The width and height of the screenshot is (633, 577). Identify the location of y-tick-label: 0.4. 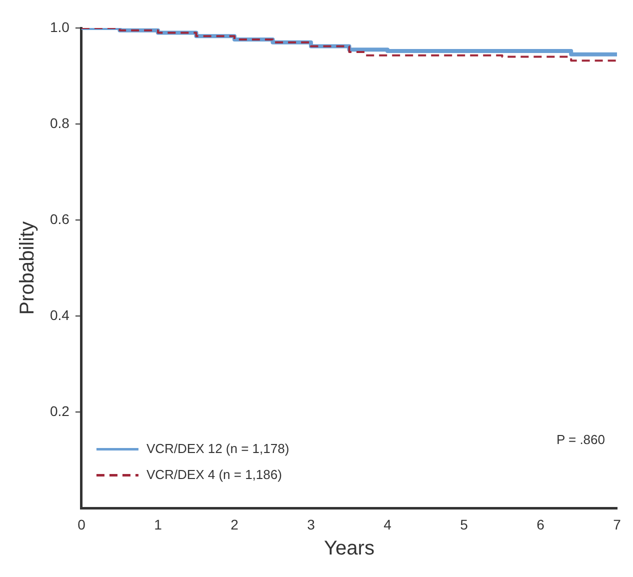
(60, 314).